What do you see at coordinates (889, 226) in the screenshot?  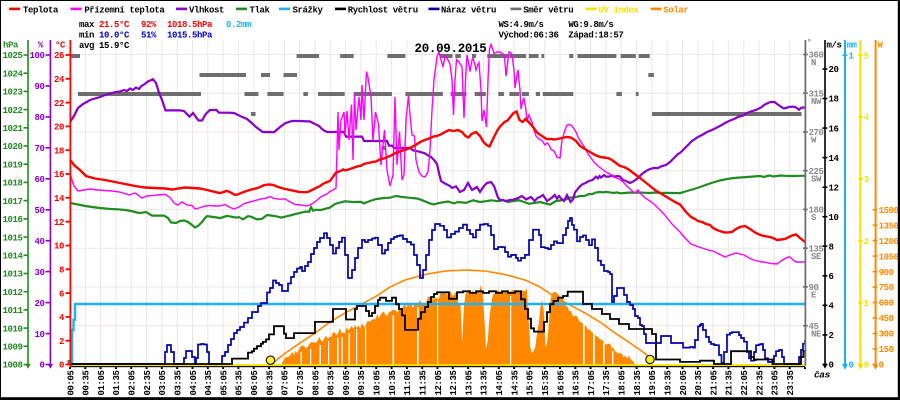 I see `svg-text: 1350` at bounding box center [889, 226].